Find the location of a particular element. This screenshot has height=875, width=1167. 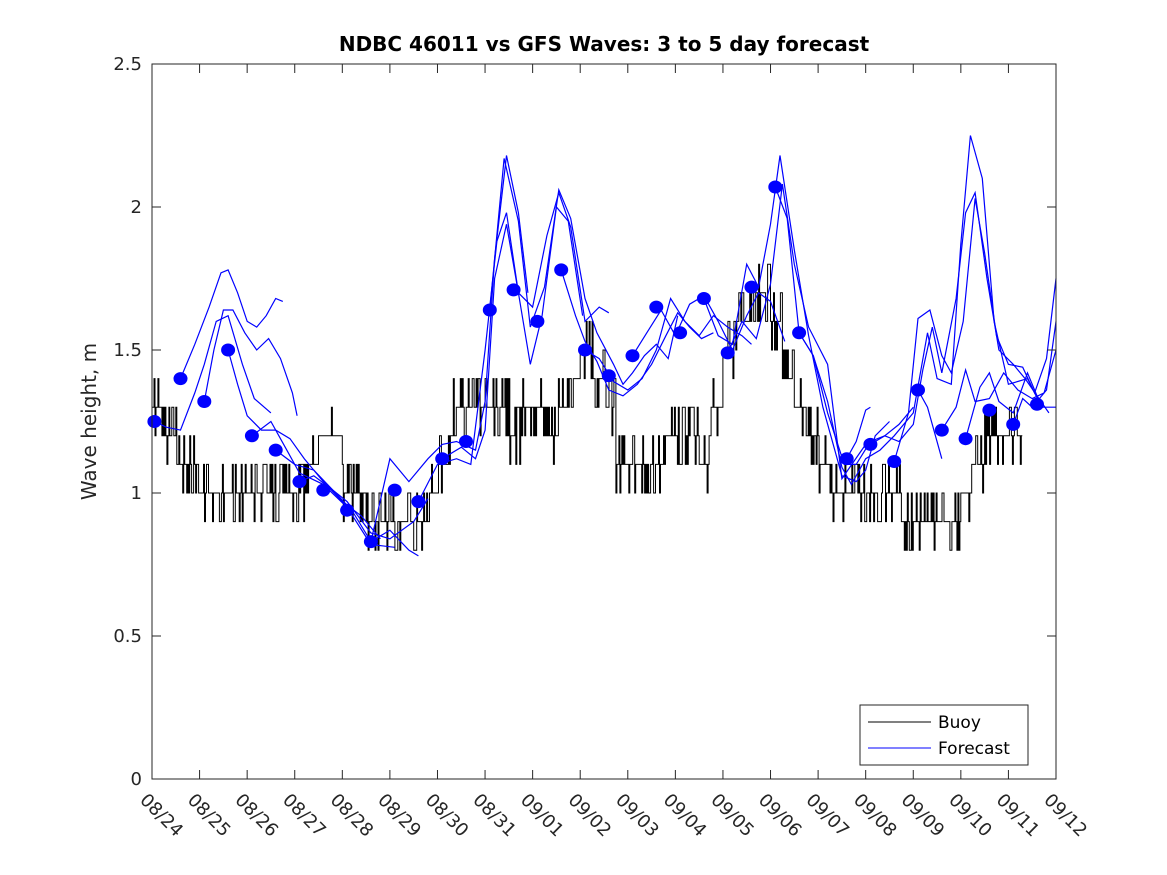

legend: Buoy Forecast is located at coordinates (944, 735).